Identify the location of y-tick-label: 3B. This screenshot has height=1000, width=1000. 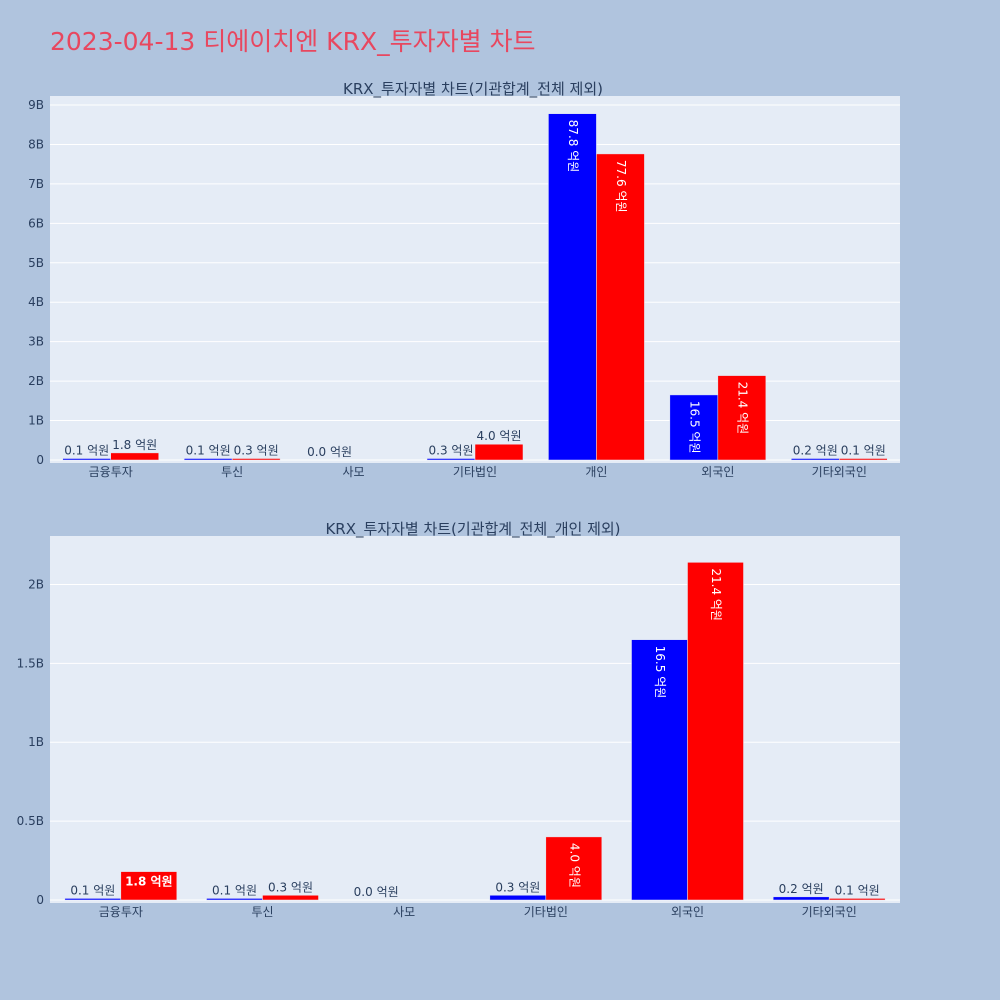
(36, 342).